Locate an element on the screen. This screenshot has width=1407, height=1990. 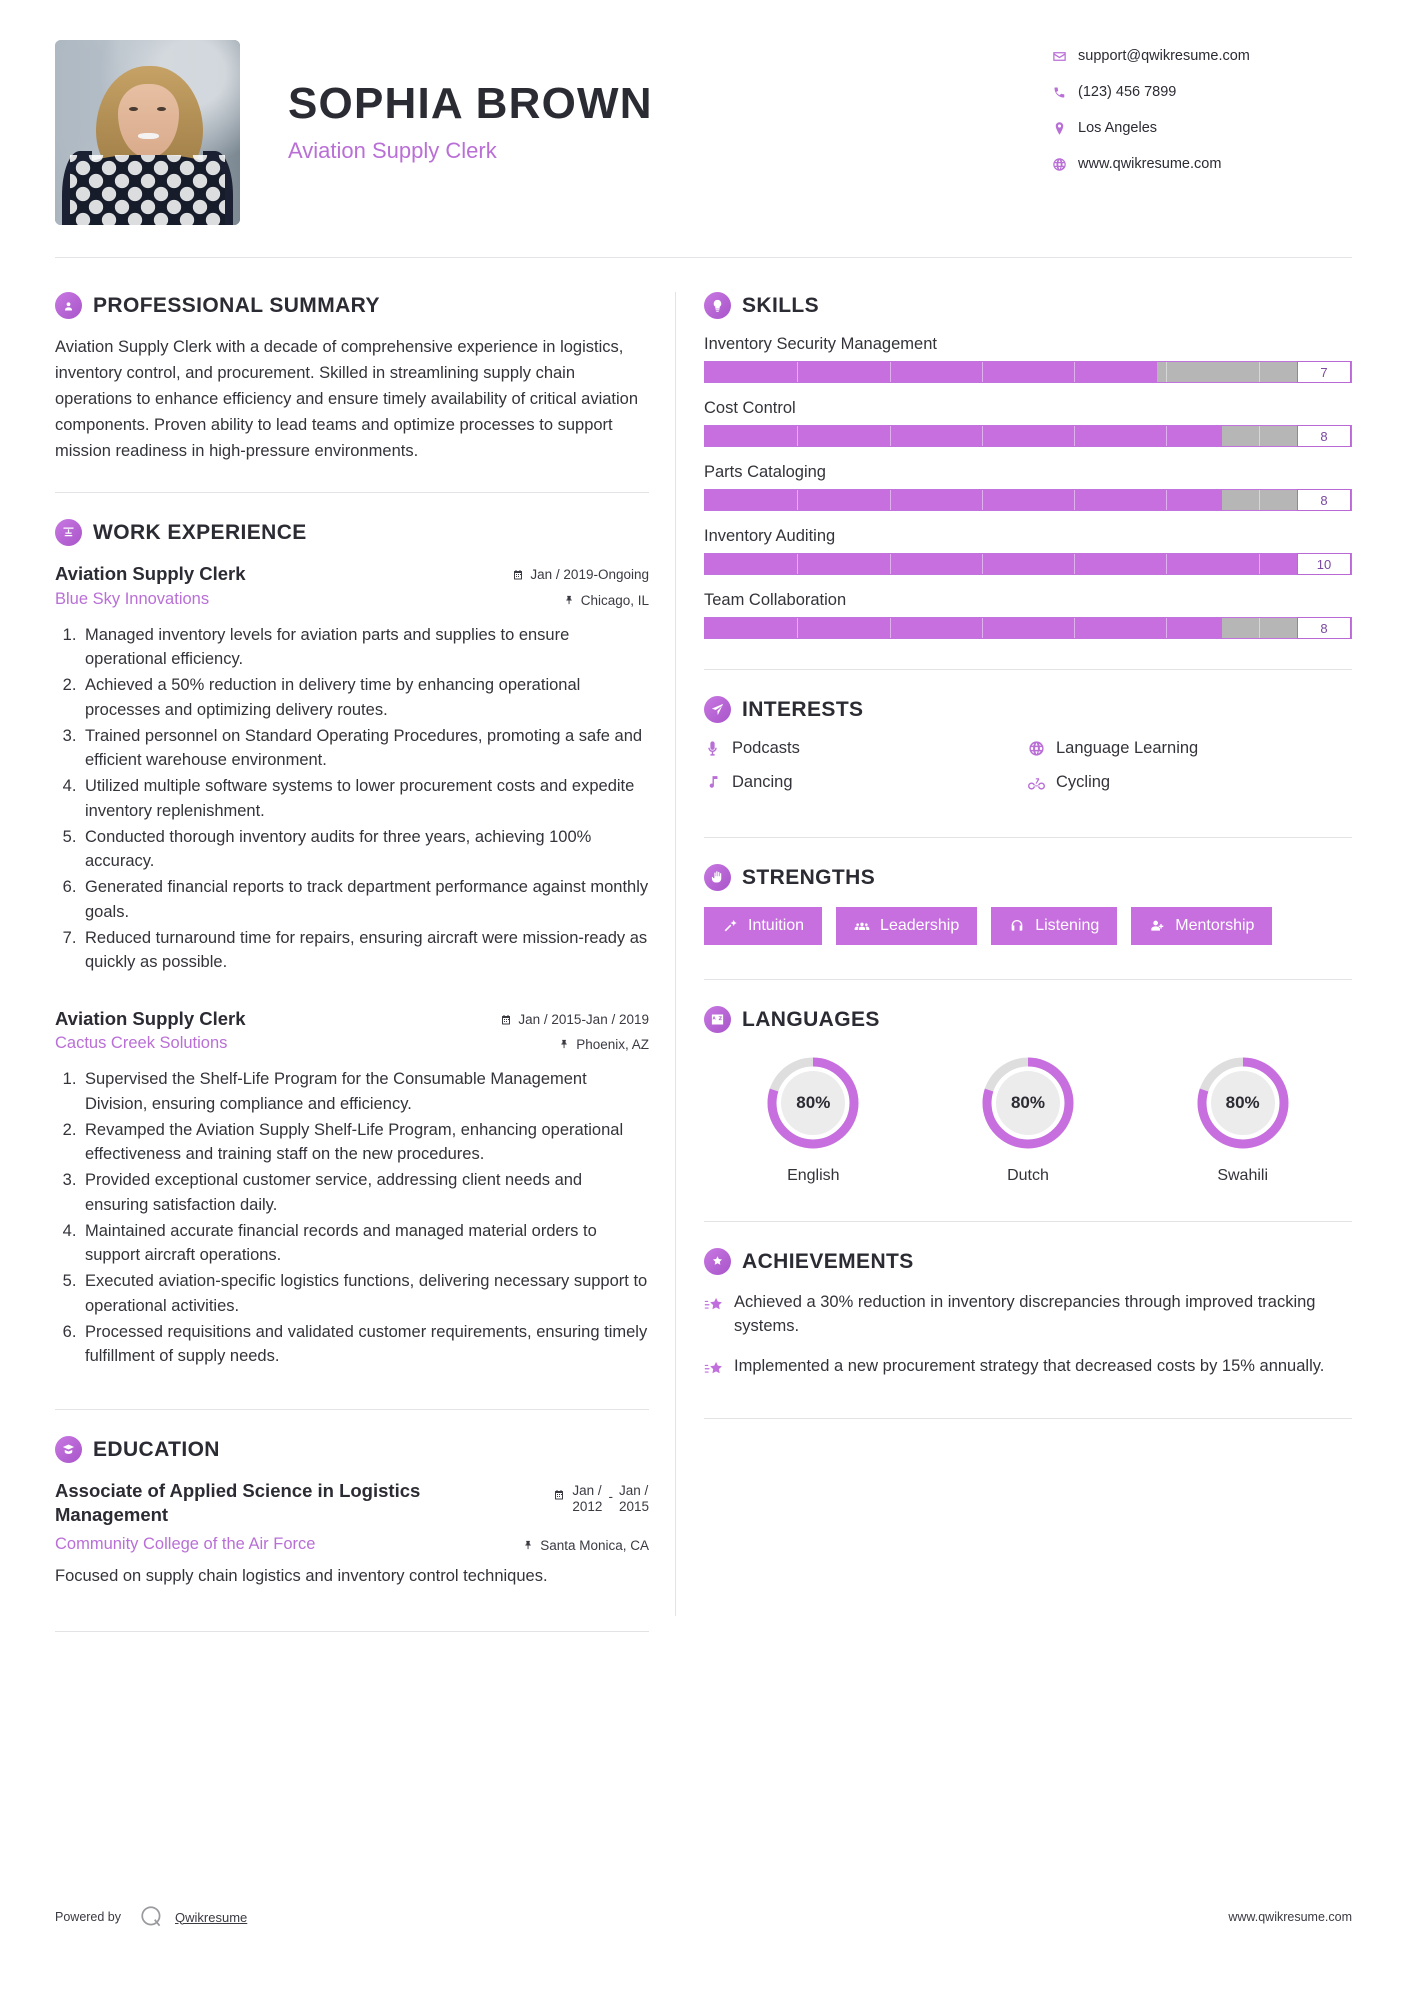
education-dates: Jan / 2012 - Jan / 2015 is located at coordinates (601, 1497).